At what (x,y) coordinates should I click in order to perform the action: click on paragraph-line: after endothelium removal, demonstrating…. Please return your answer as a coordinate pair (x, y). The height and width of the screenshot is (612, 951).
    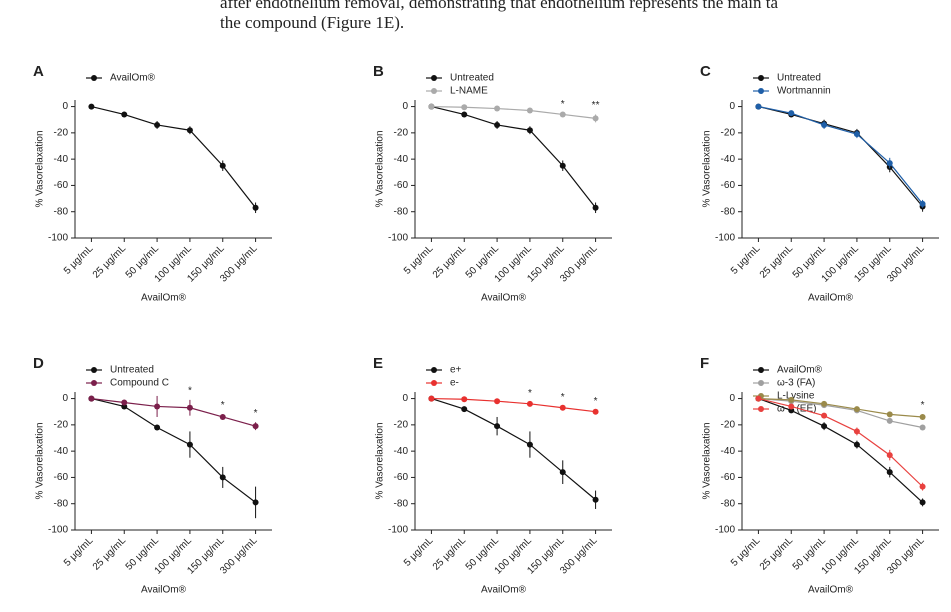
    Looking at the image, I should click on (499, 6).